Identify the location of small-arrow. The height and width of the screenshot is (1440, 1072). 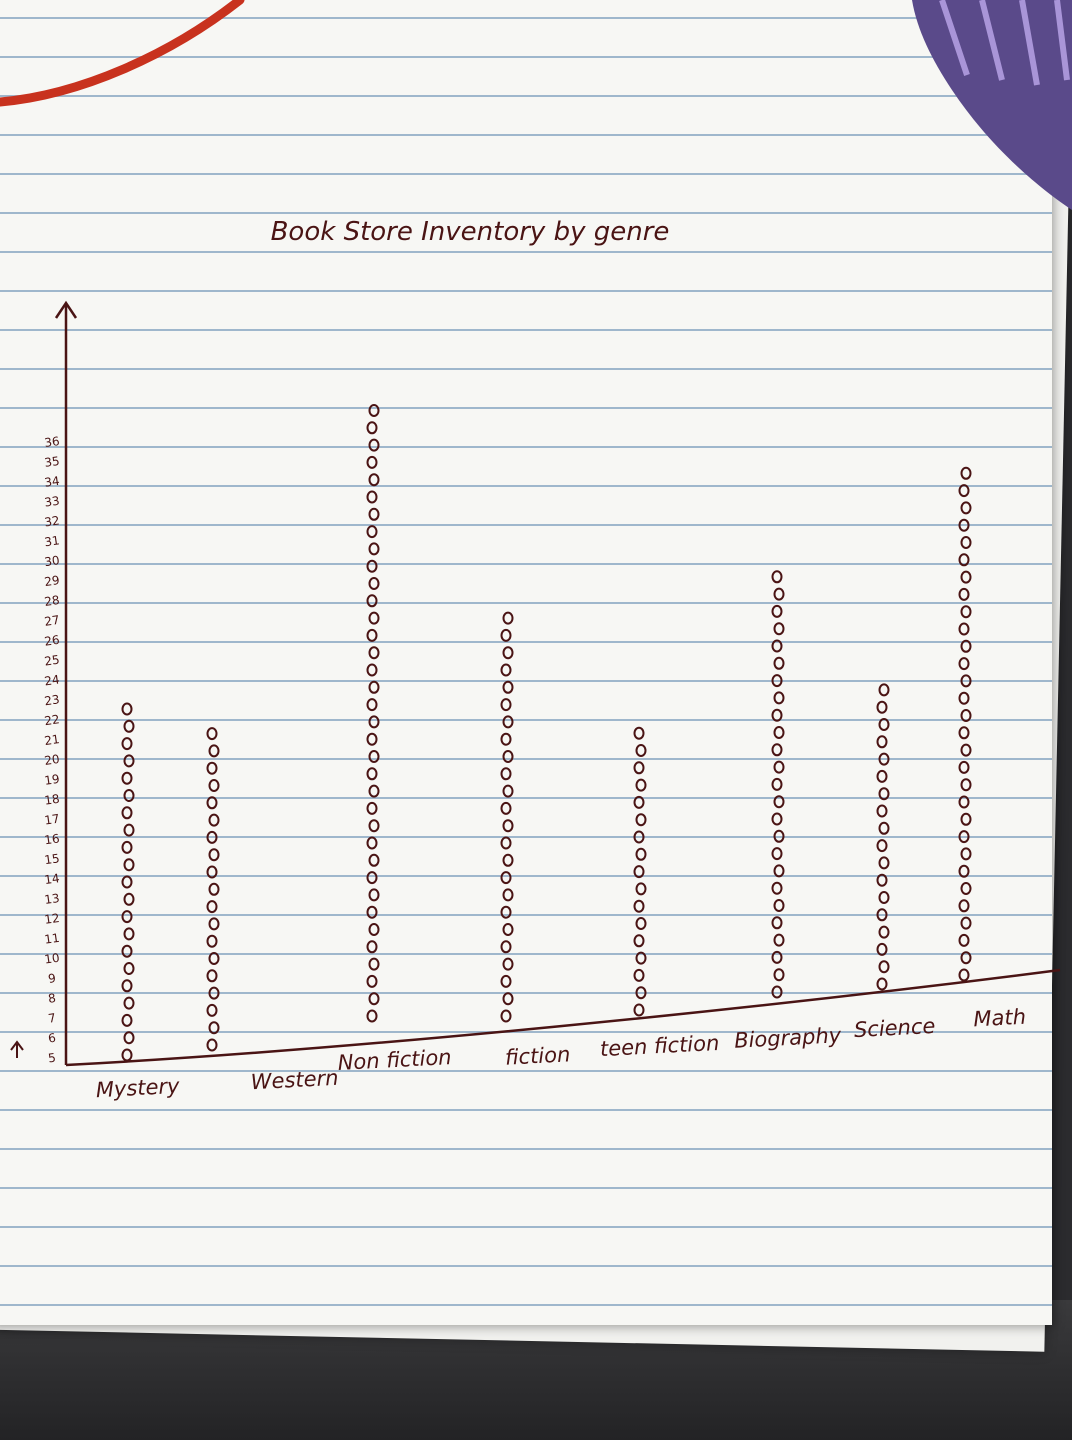
(17, 1049).